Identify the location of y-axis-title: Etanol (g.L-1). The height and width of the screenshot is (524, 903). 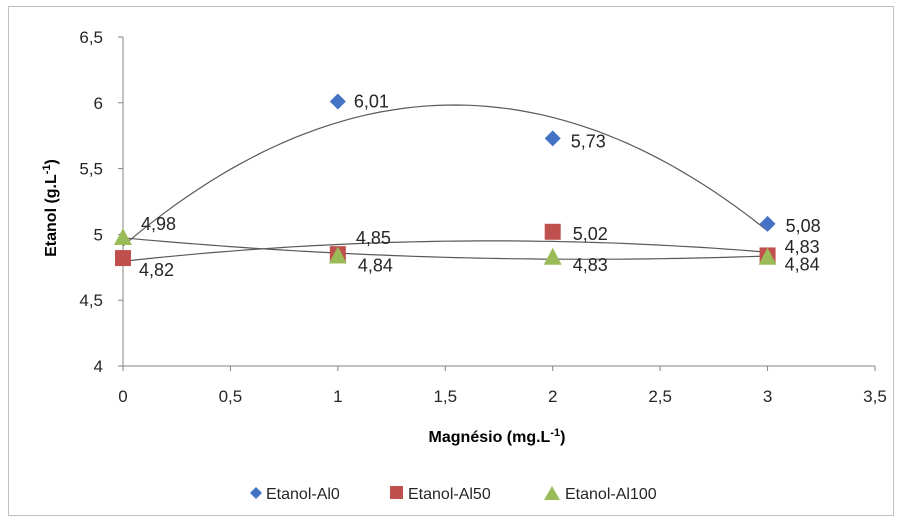
(50, 208).